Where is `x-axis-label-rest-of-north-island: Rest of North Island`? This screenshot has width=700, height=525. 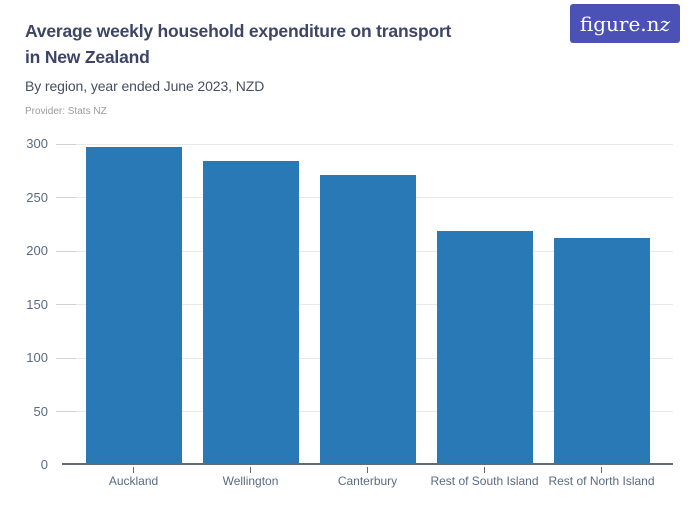
x-axis-label-rest-of-north-island: Rest of North Island is located at coordinates (601, 481).